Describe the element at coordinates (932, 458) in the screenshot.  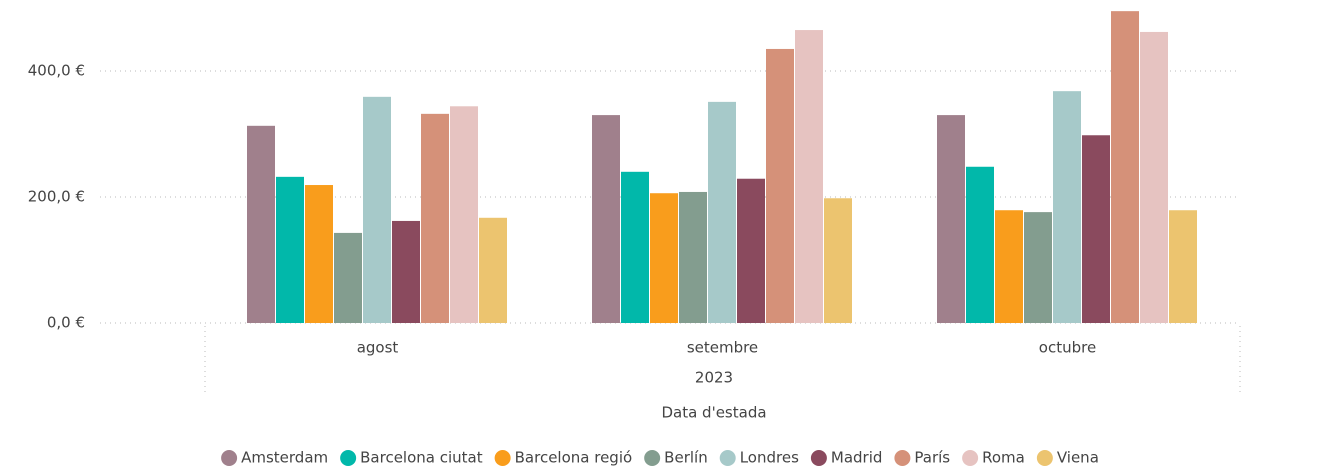
I see `legend-label: París` at that location.